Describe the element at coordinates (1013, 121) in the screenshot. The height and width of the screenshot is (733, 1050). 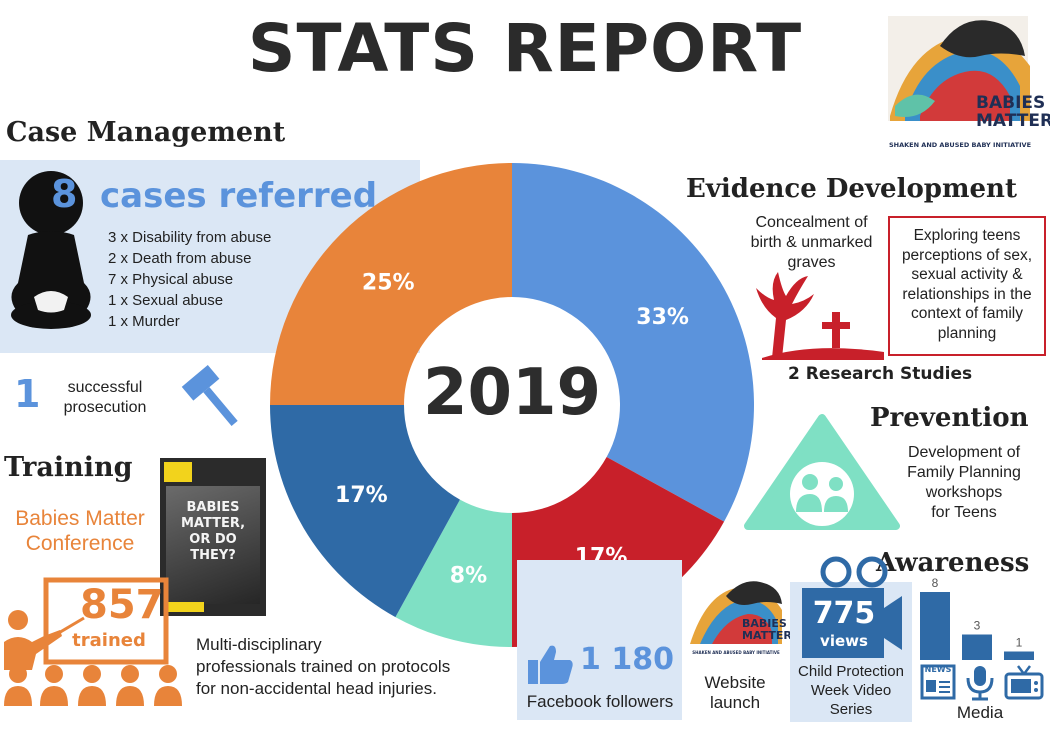
I see `logo-line-2: MATTER` at that location.